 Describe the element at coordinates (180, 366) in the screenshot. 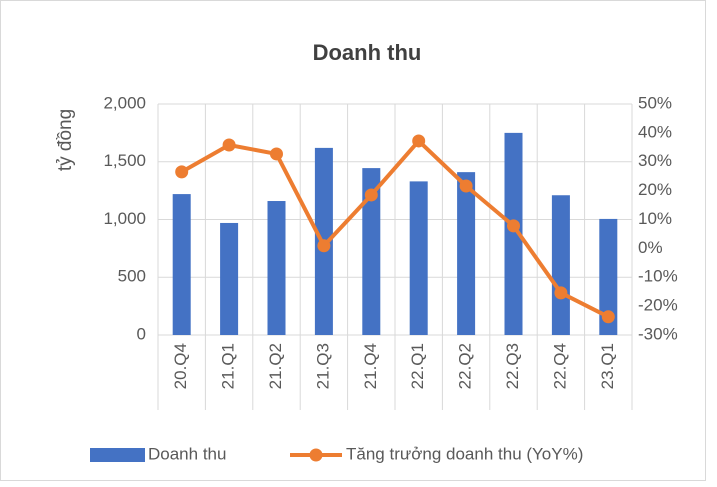

I see `x-tick-label: 20.Q4` at that location.